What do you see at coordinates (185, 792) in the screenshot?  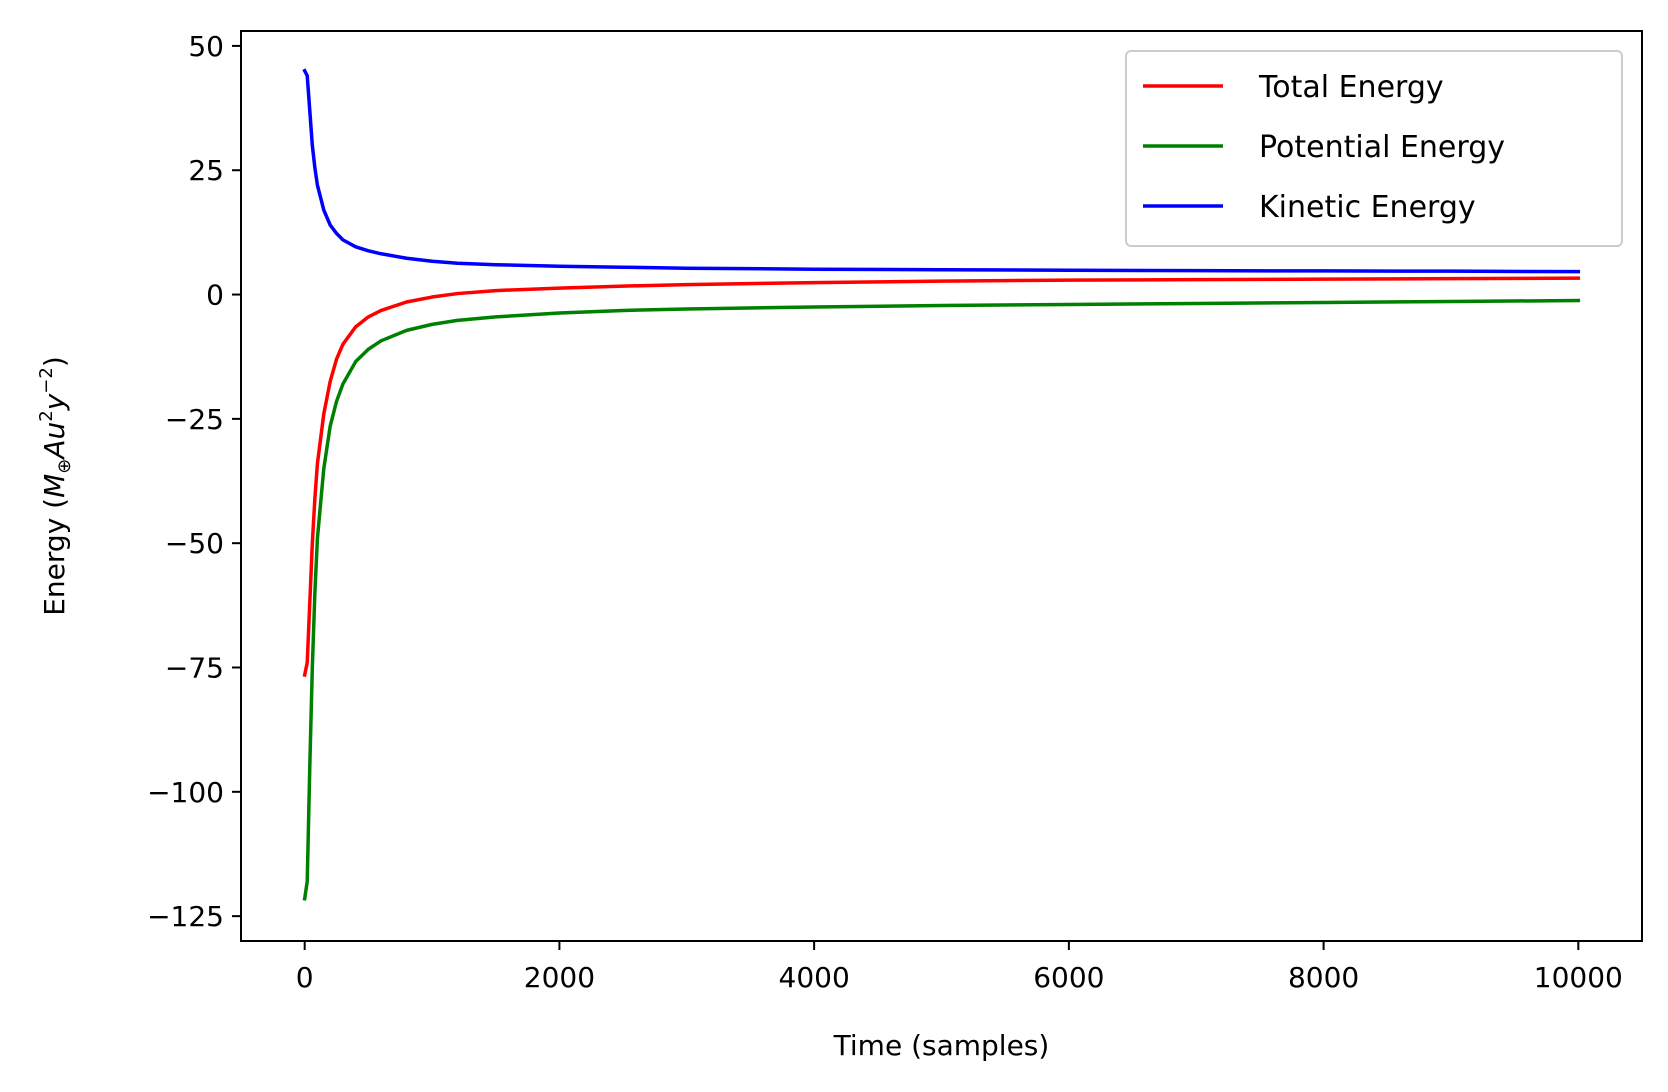 I see `y-tick-label: −100` at bounding box center [185, 792].